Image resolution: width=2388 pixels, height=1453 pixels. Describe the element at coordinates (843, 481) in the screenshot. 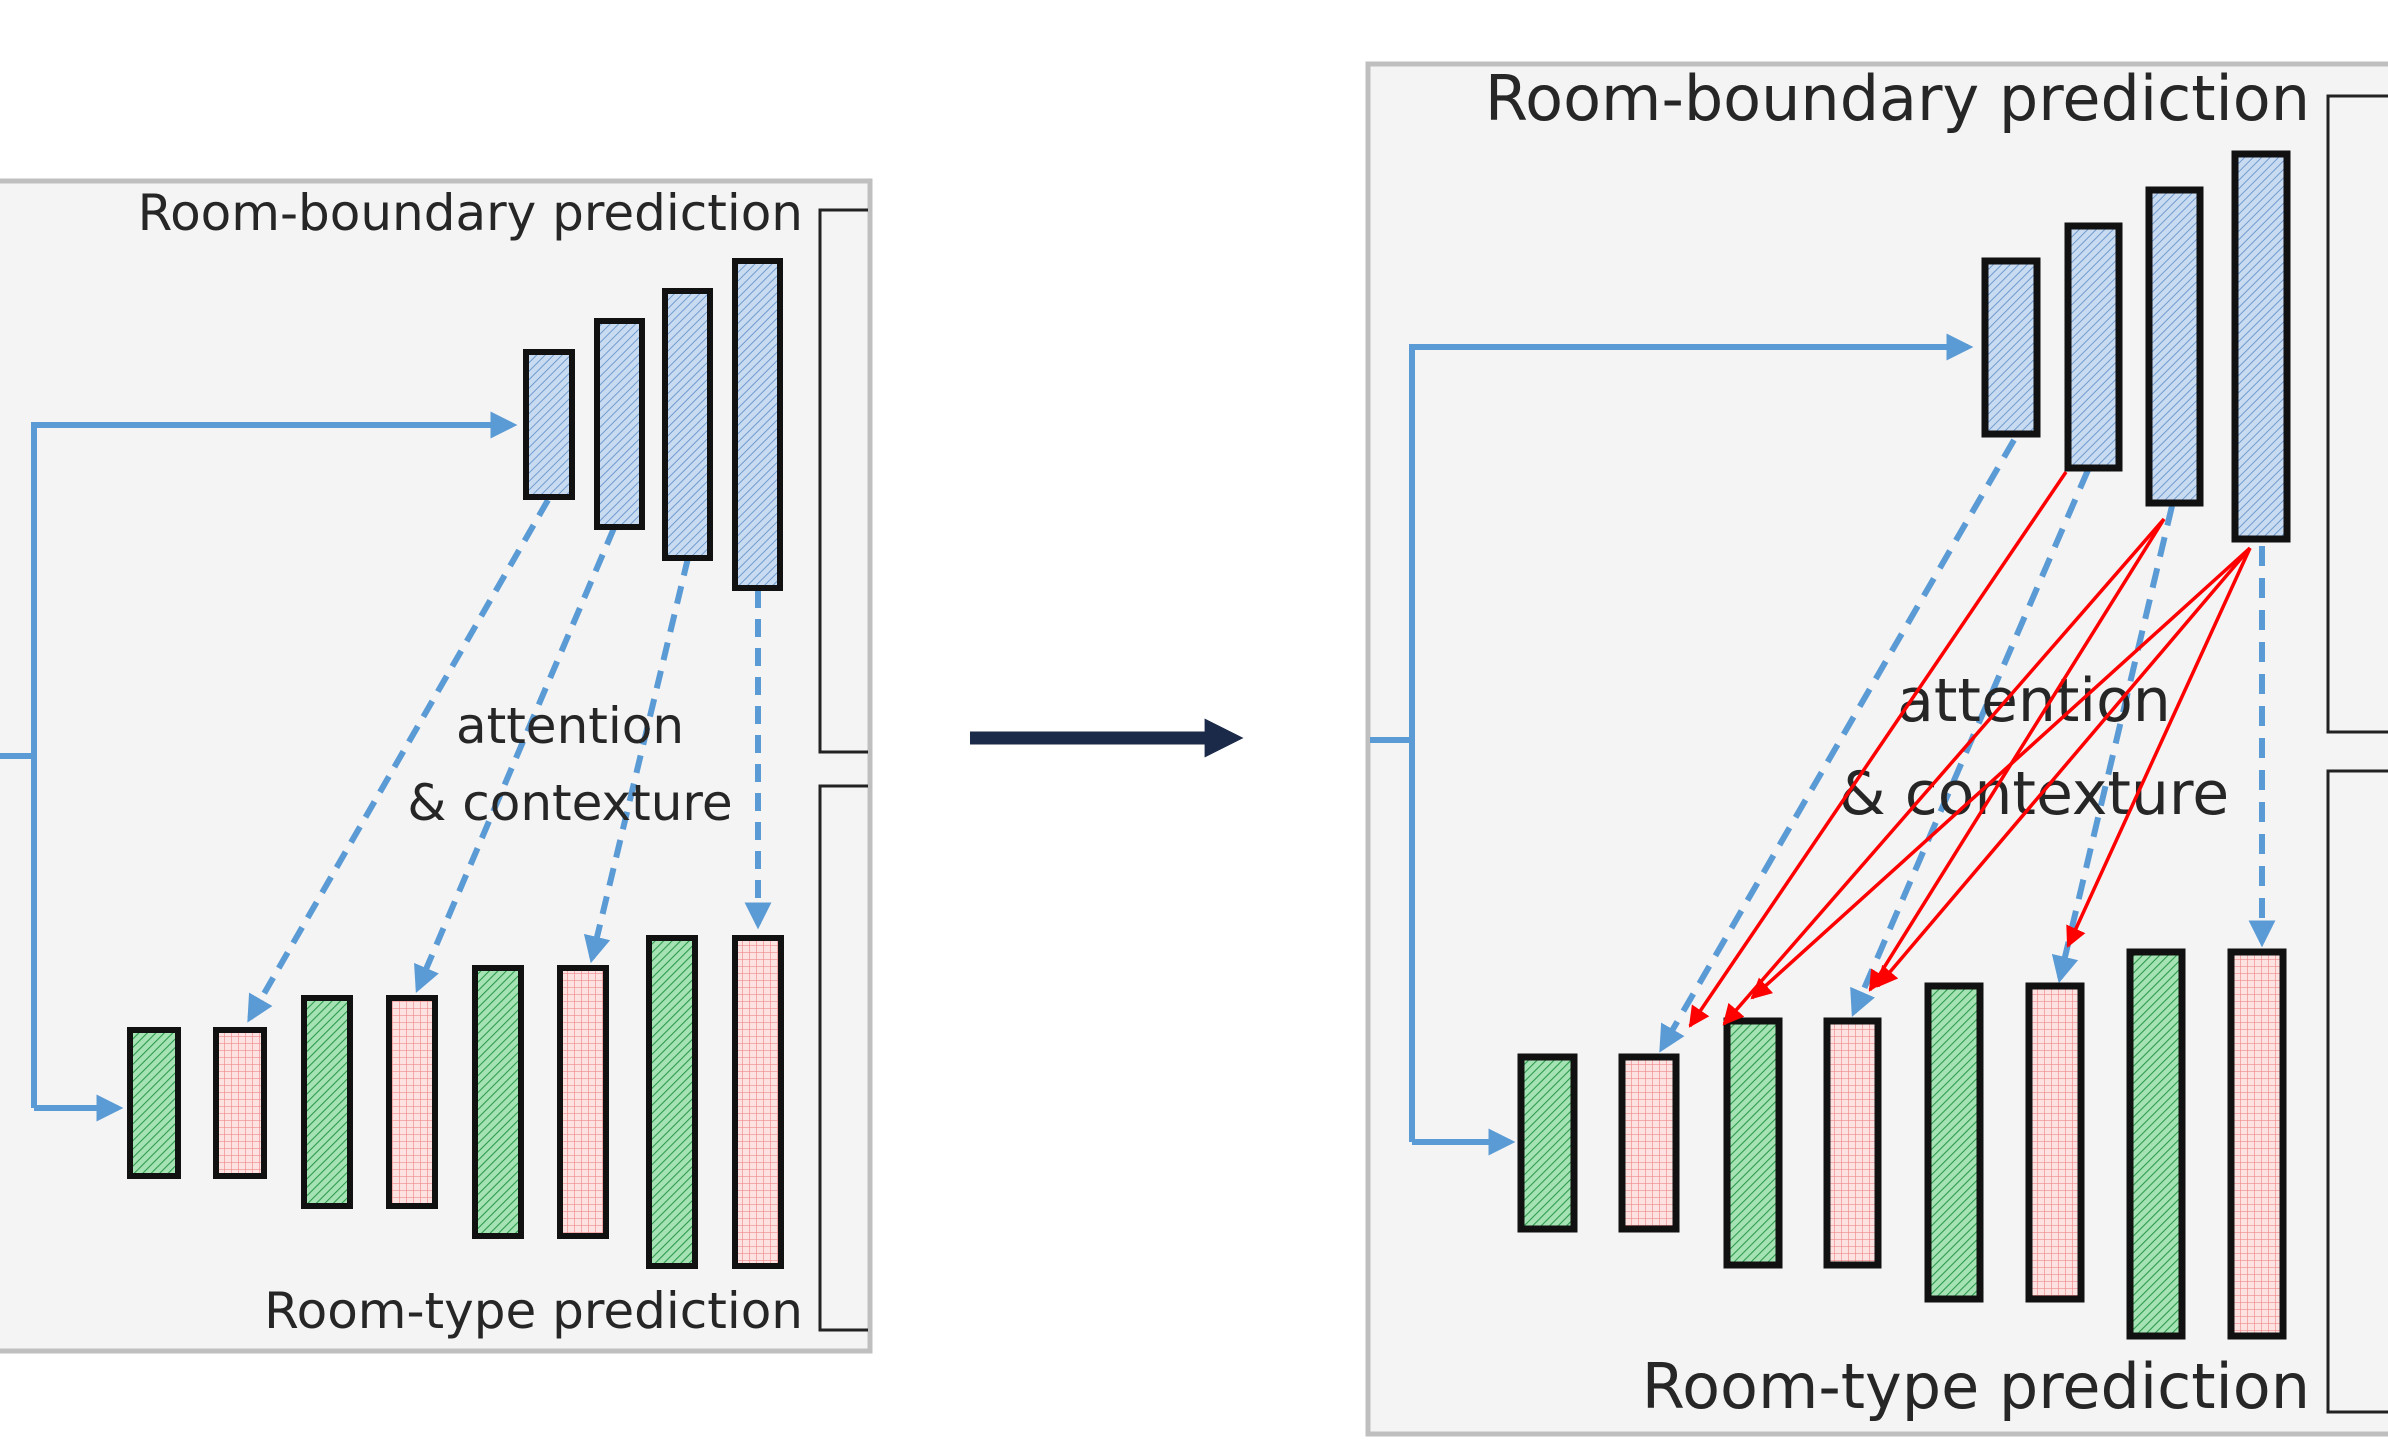

I see `left-top-bracket` at that location.